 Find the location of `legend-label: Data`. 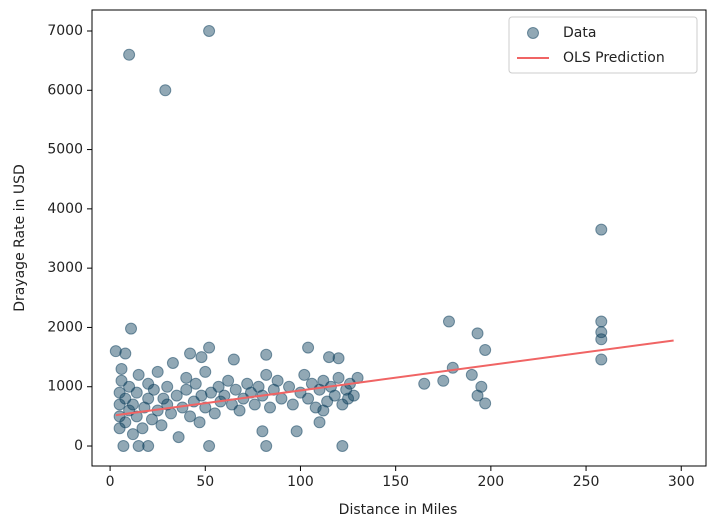

legend-label: Data is located at coordinates (579, 33).